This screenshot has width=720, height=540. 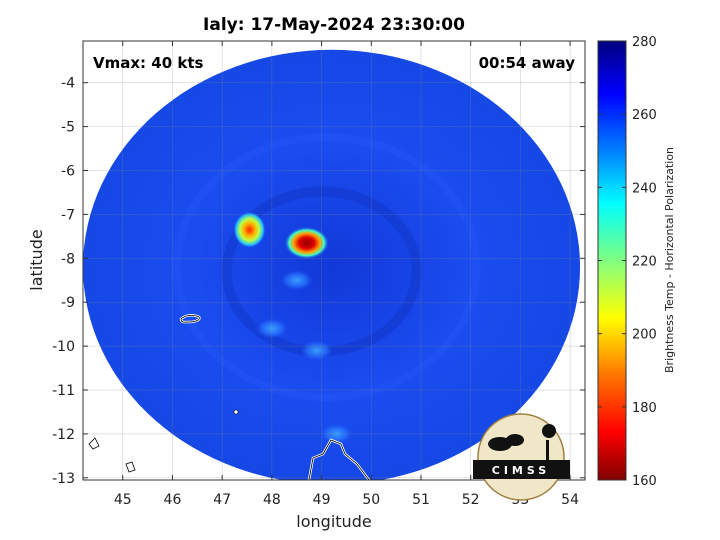 I want to click on y-tick-label: -7, so click(x=68, y=215).